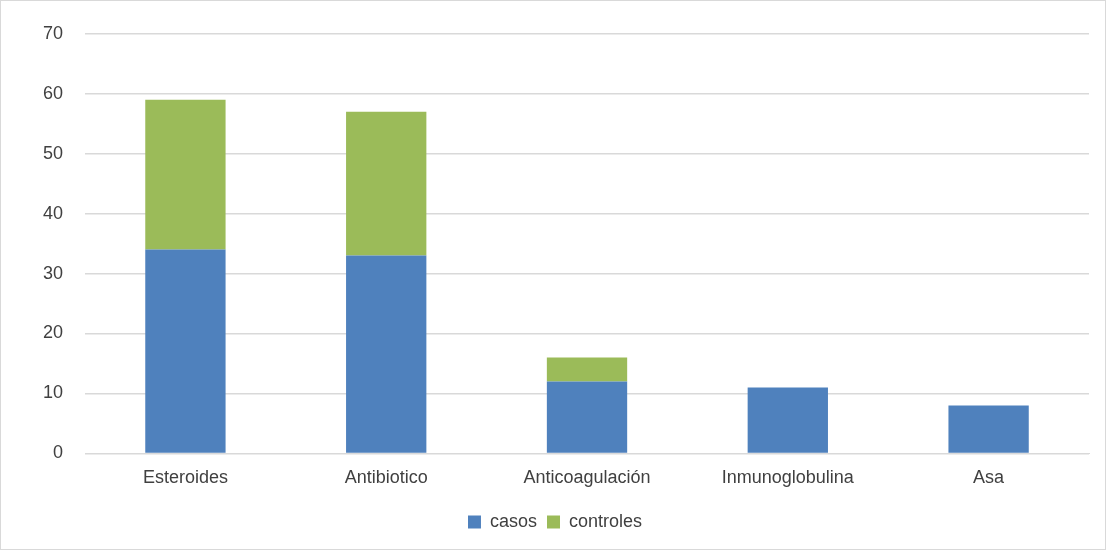  What do you see at coordinates (386, 477) in the screenshot?
I see `x-tick-label: Antibiotico` at bounding box center [386, 477].